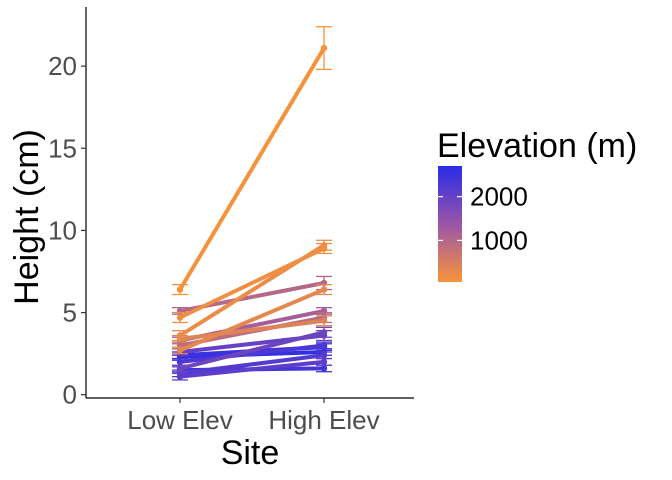  Describe the element at coordinates (537, 146) in the screenshot. I see `legend-title: Elevation (m)` at that location.